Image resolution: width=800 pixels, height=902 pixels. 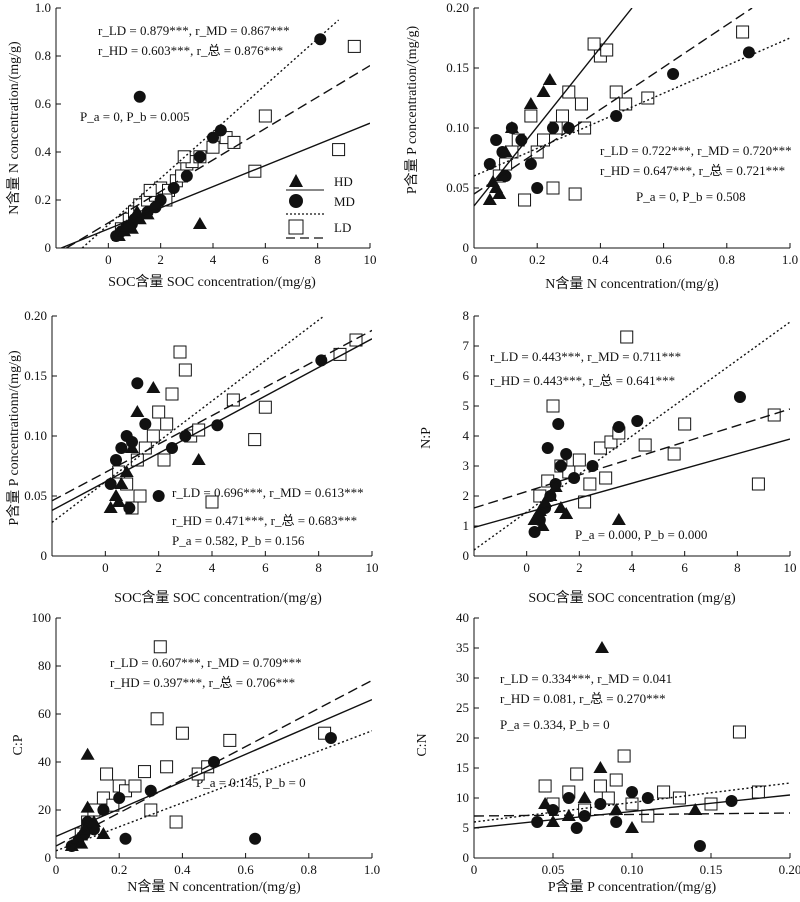 I want to click on stats-line-1: r_LD = 0.696***, r_MD = 0.613***, so click(x=268, y=492).